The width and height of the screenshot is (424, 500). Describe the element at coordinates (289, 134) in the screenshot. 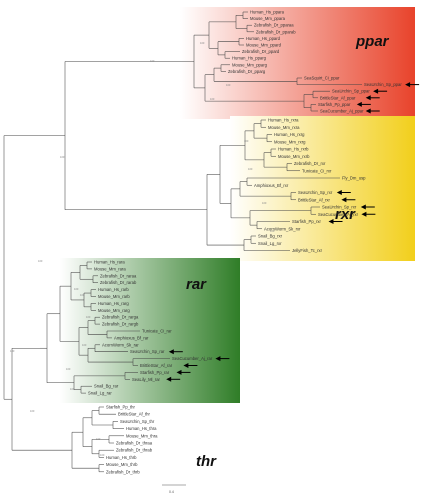

I see `leaf-label: Human_Hs_rxrg` at that location.